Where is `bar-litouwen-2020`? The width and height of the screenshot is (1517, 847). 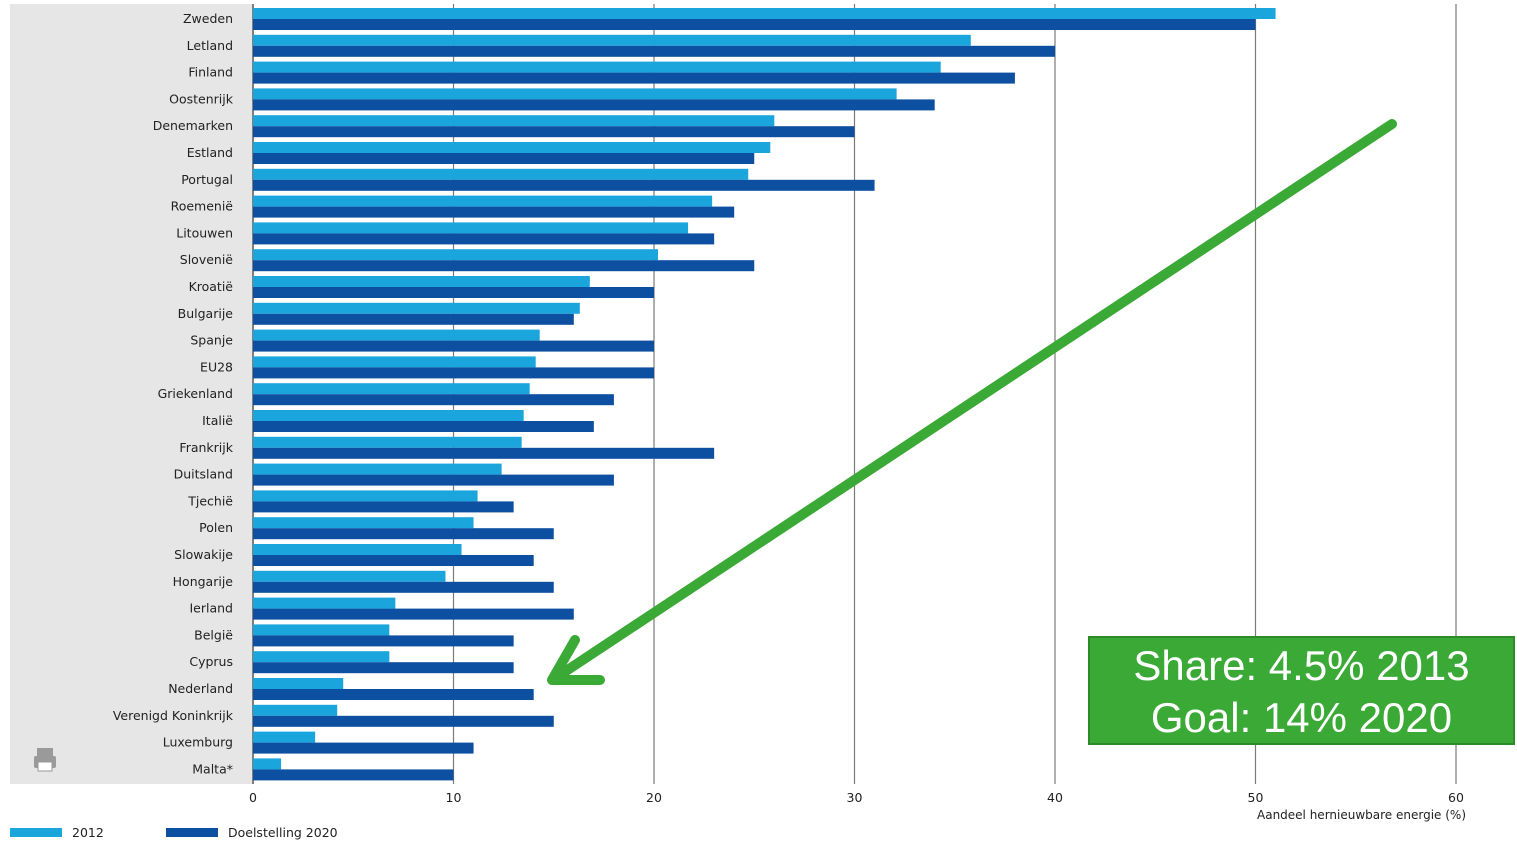
bar-litouwen-2020 is located at coordinates (484, 239).